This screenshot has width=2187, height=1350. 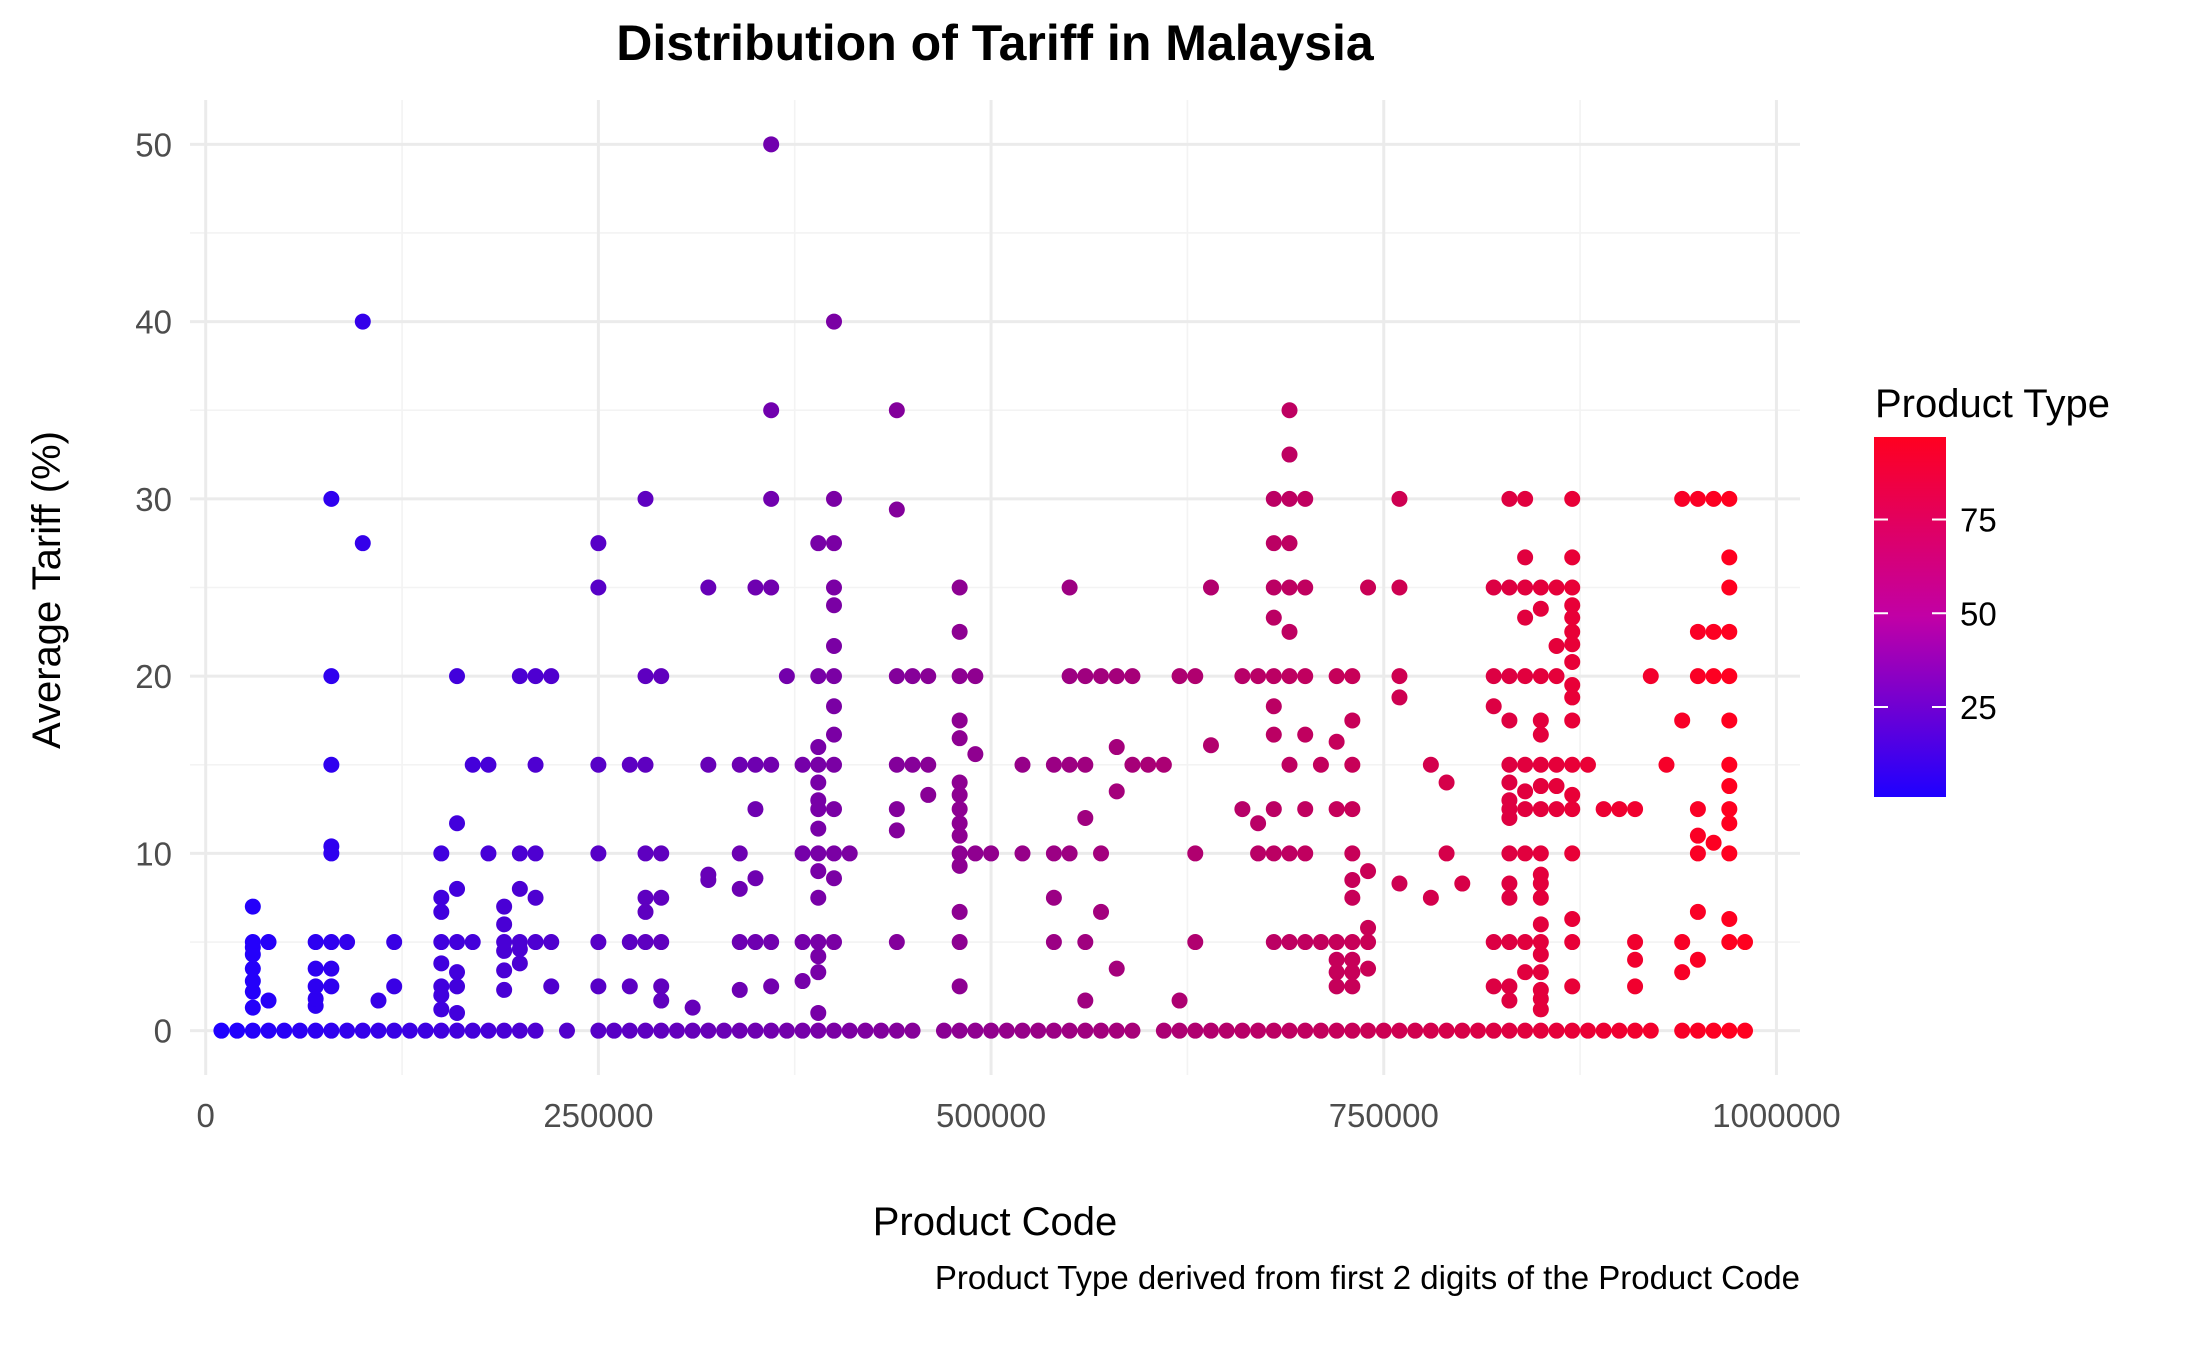 I want to click on chart-title: Distribution of Tariff in Malaysia, so click(x=995, y=43).